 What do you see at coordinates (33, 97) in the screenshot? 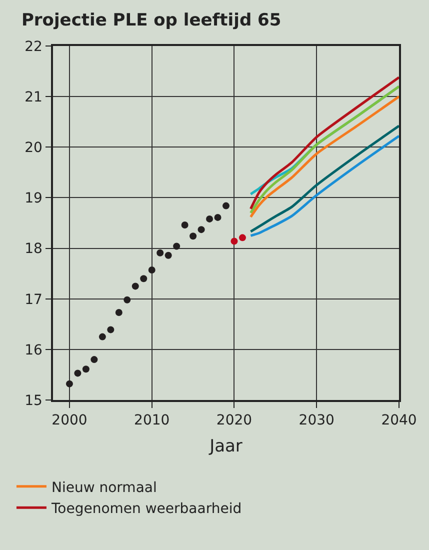
I see `y-tick-label: 21` at bounding box center [33, 97].